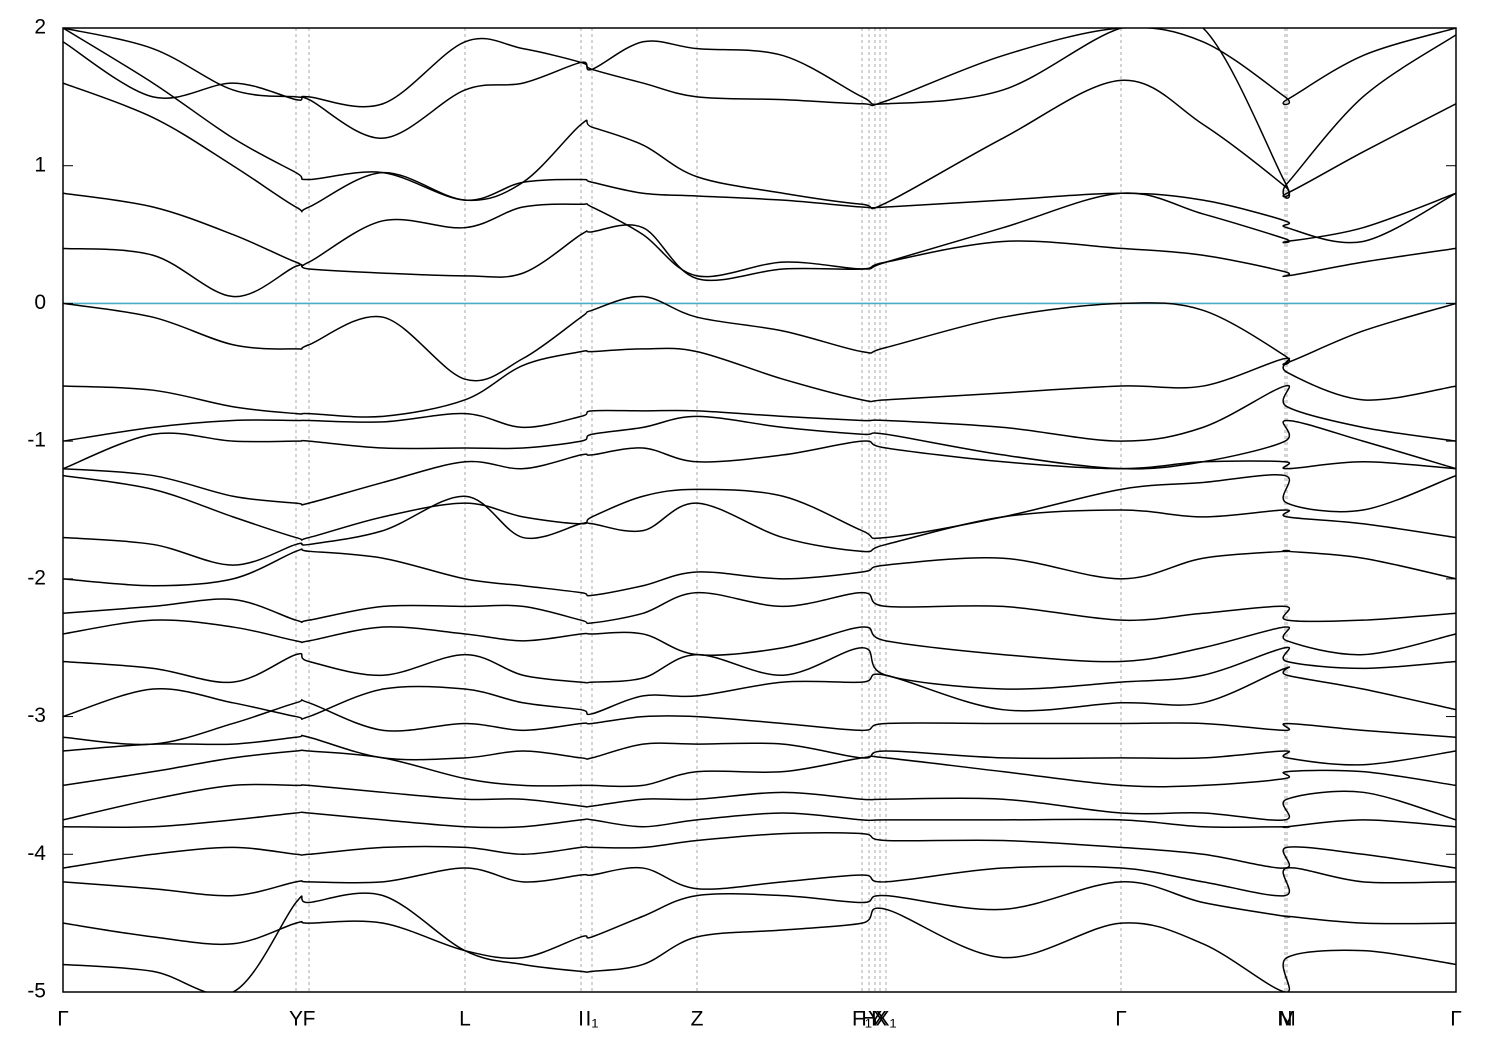  Describe the element at coordinates (40, 302) in the screenshot. I see `y-tick-label: 0` at that location.